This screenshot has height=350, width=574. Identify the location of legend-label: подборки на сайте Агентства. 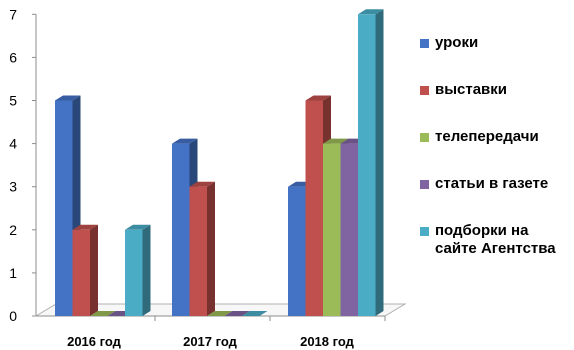
(495, 239).